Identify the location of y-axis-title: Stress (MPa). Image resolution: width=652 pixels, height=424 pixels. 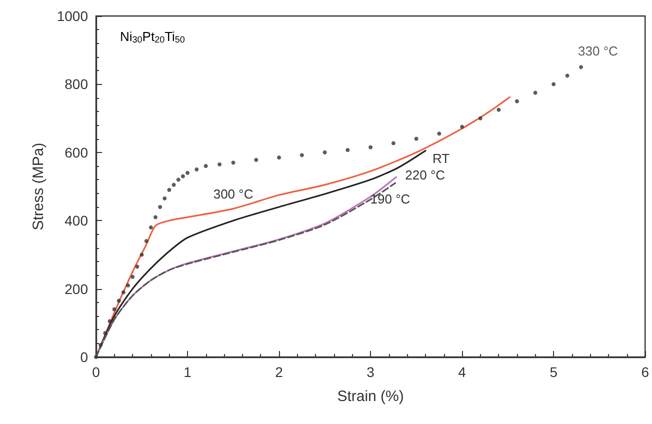
(38, 186).